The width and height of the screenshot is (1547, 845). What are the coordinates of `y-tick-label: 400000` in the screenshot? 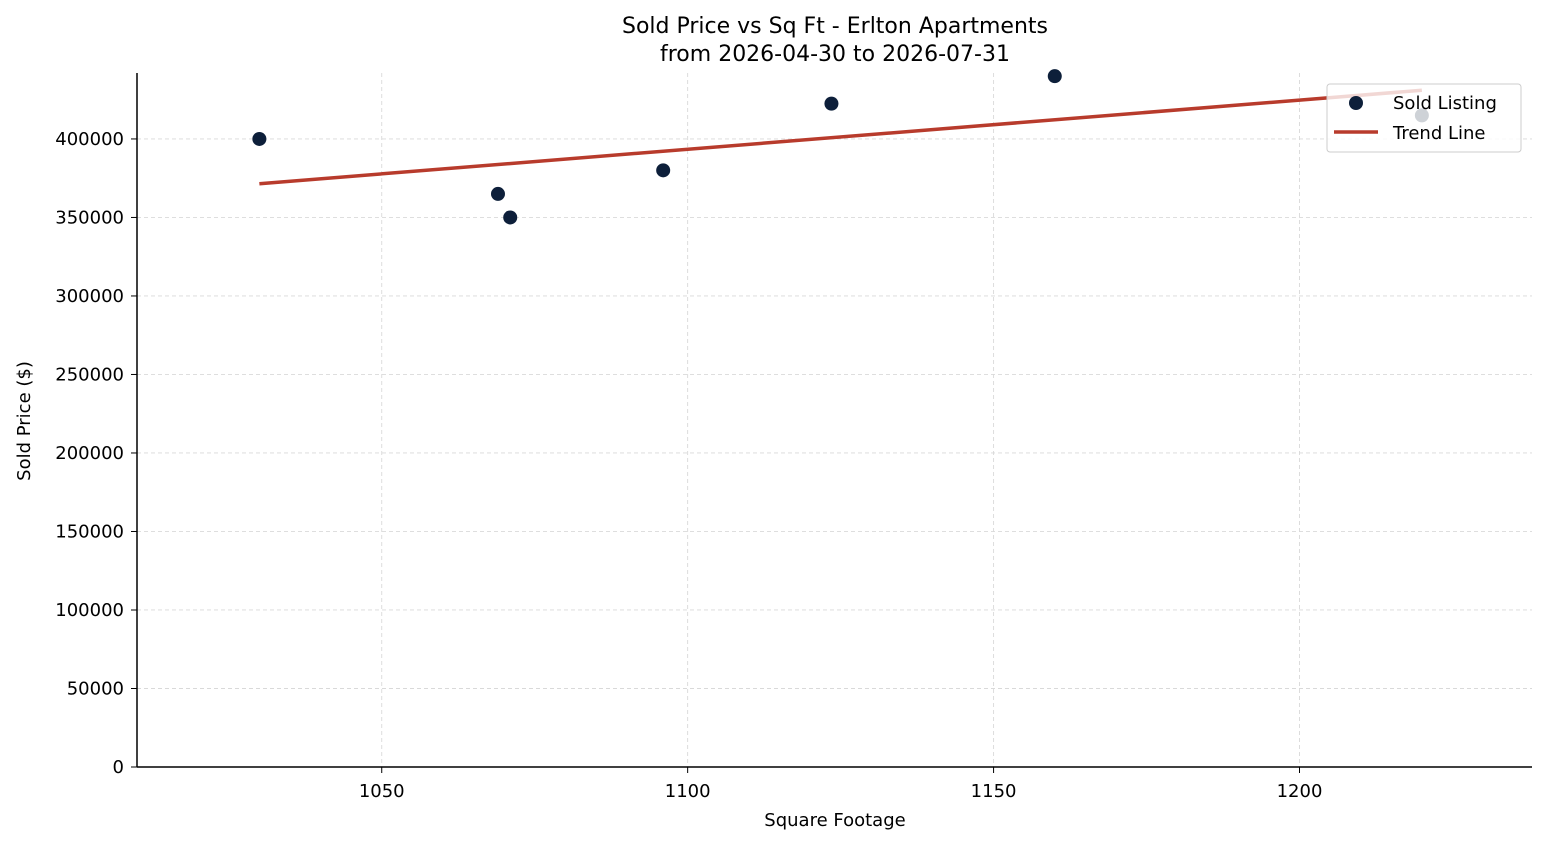 It's located at (89, 139).